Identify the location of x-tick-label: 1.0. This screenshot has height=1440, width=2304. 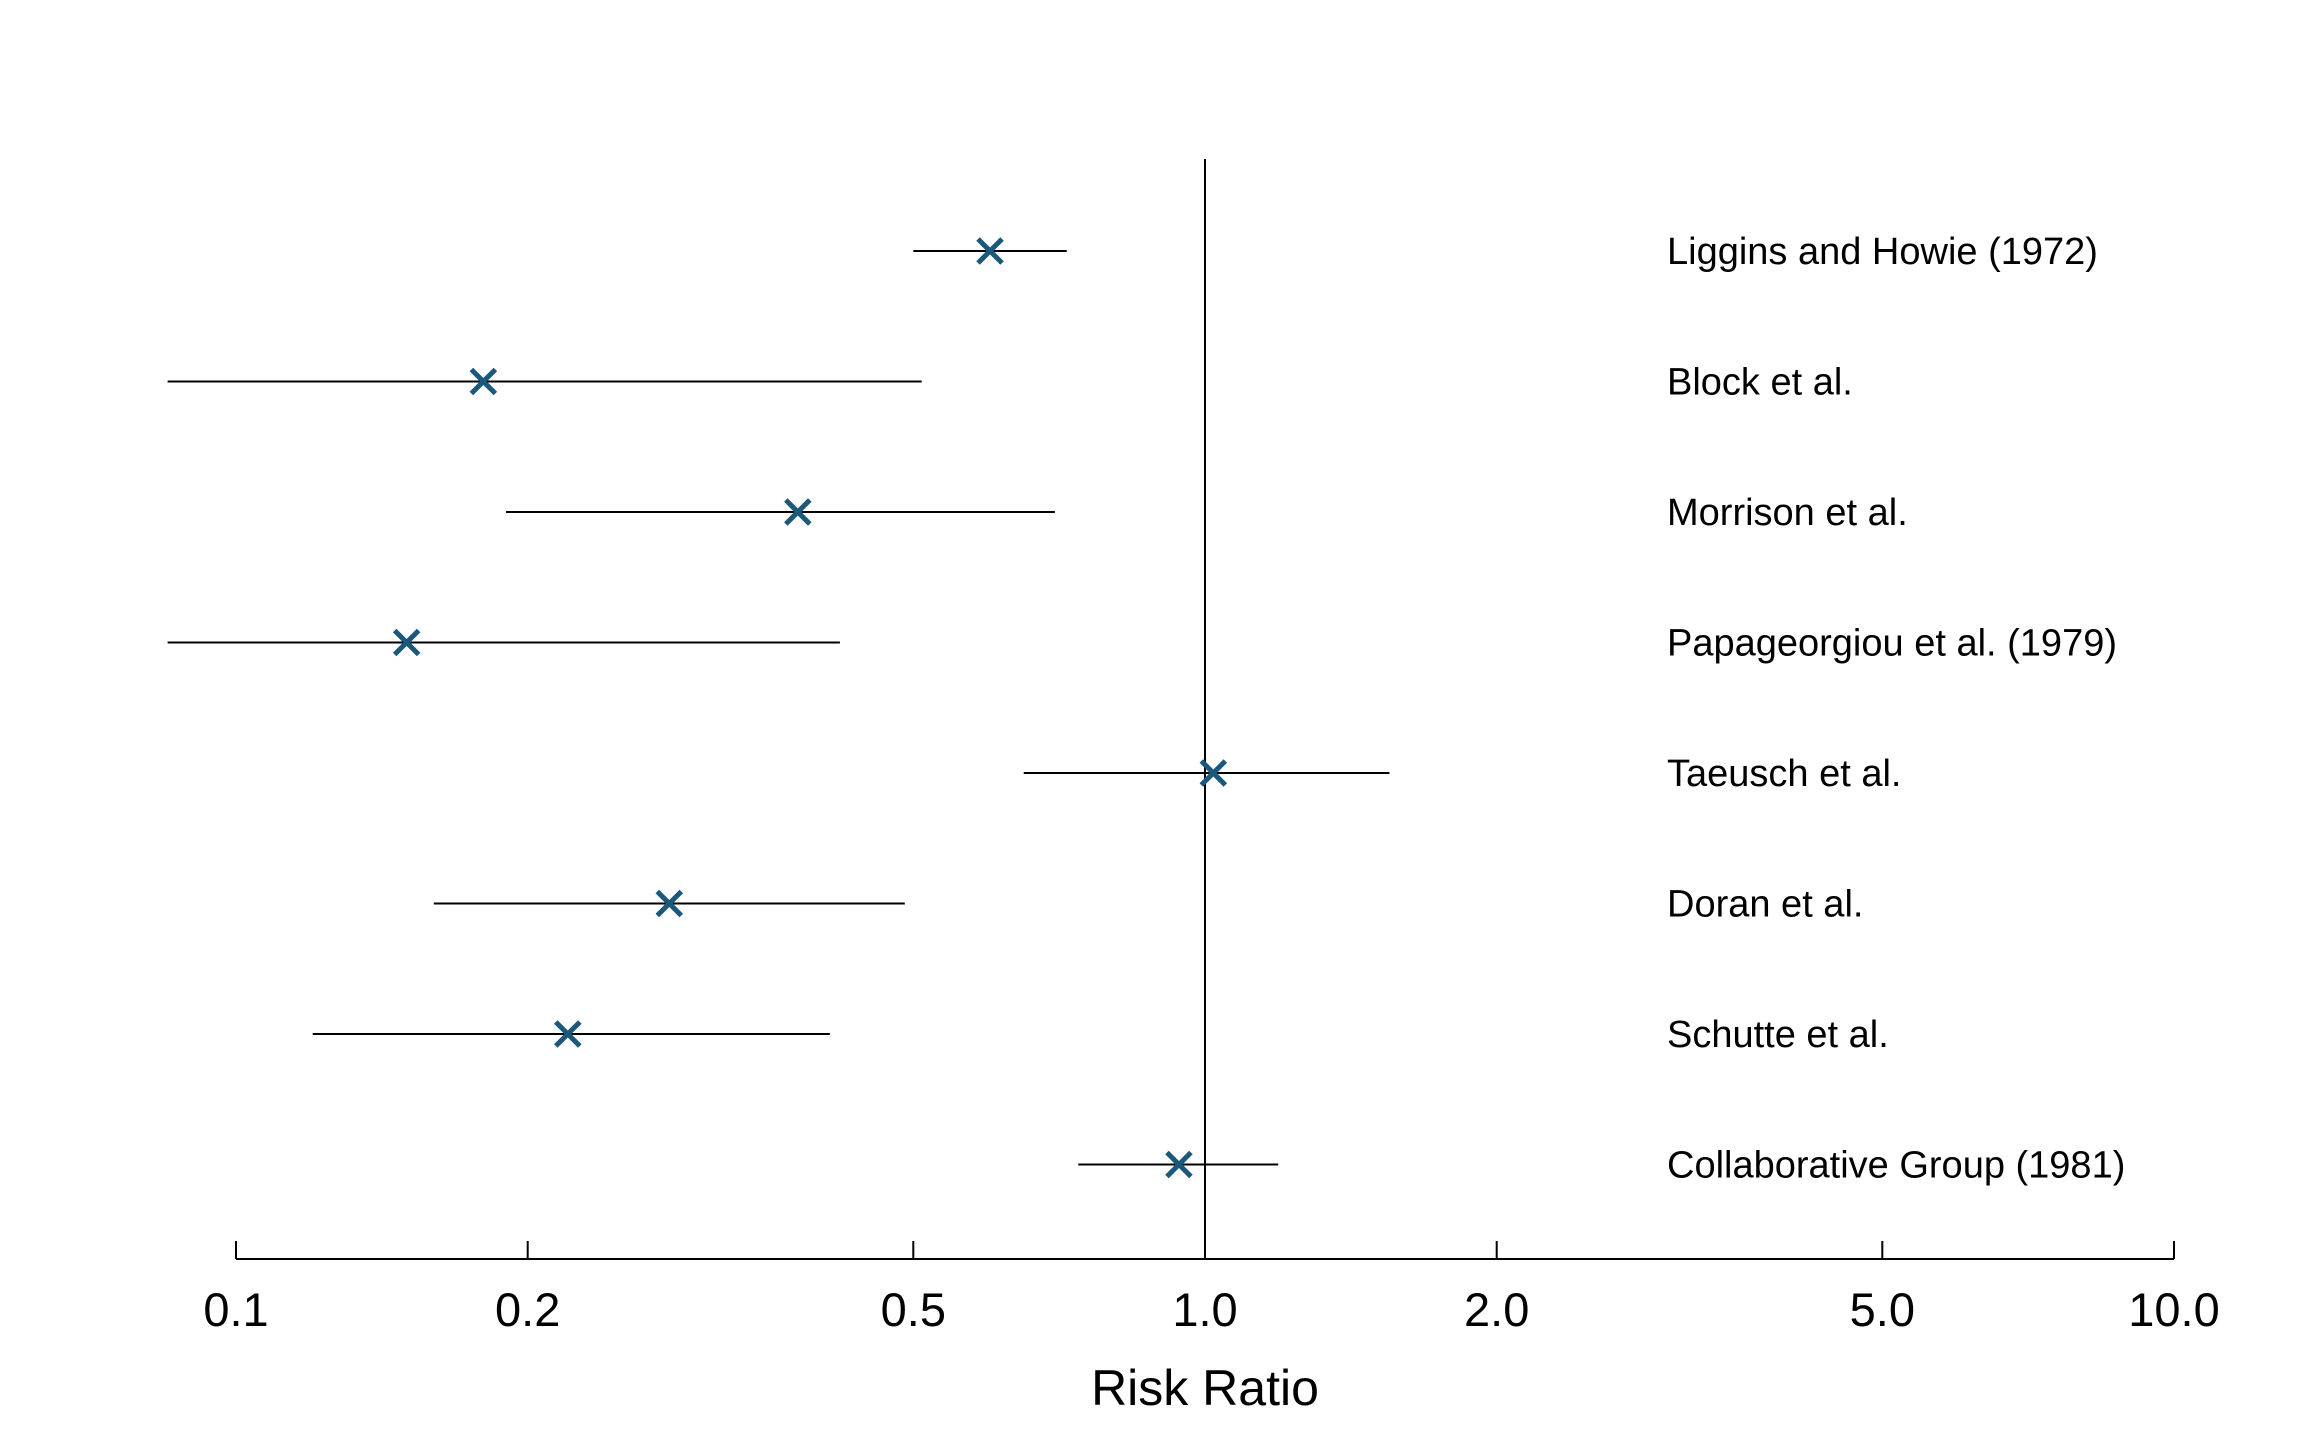
(1204, 1309).